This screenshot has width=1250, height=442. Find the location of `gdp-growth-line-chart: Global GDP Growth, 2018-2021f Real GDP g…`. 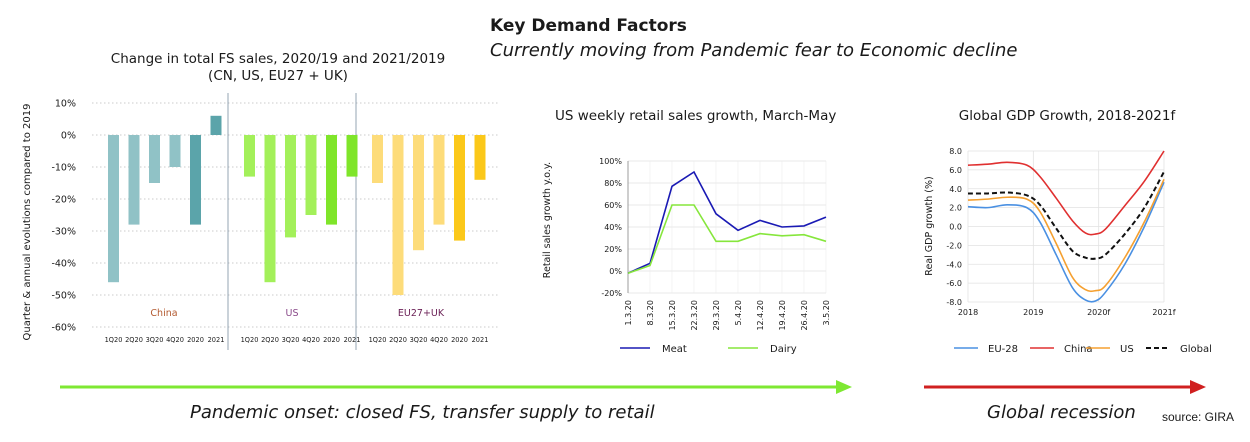

gdp-growth-line-chart: Global GDP Growth, 2018-2021f Real GDP g… is located at coordinates (1068, 231).